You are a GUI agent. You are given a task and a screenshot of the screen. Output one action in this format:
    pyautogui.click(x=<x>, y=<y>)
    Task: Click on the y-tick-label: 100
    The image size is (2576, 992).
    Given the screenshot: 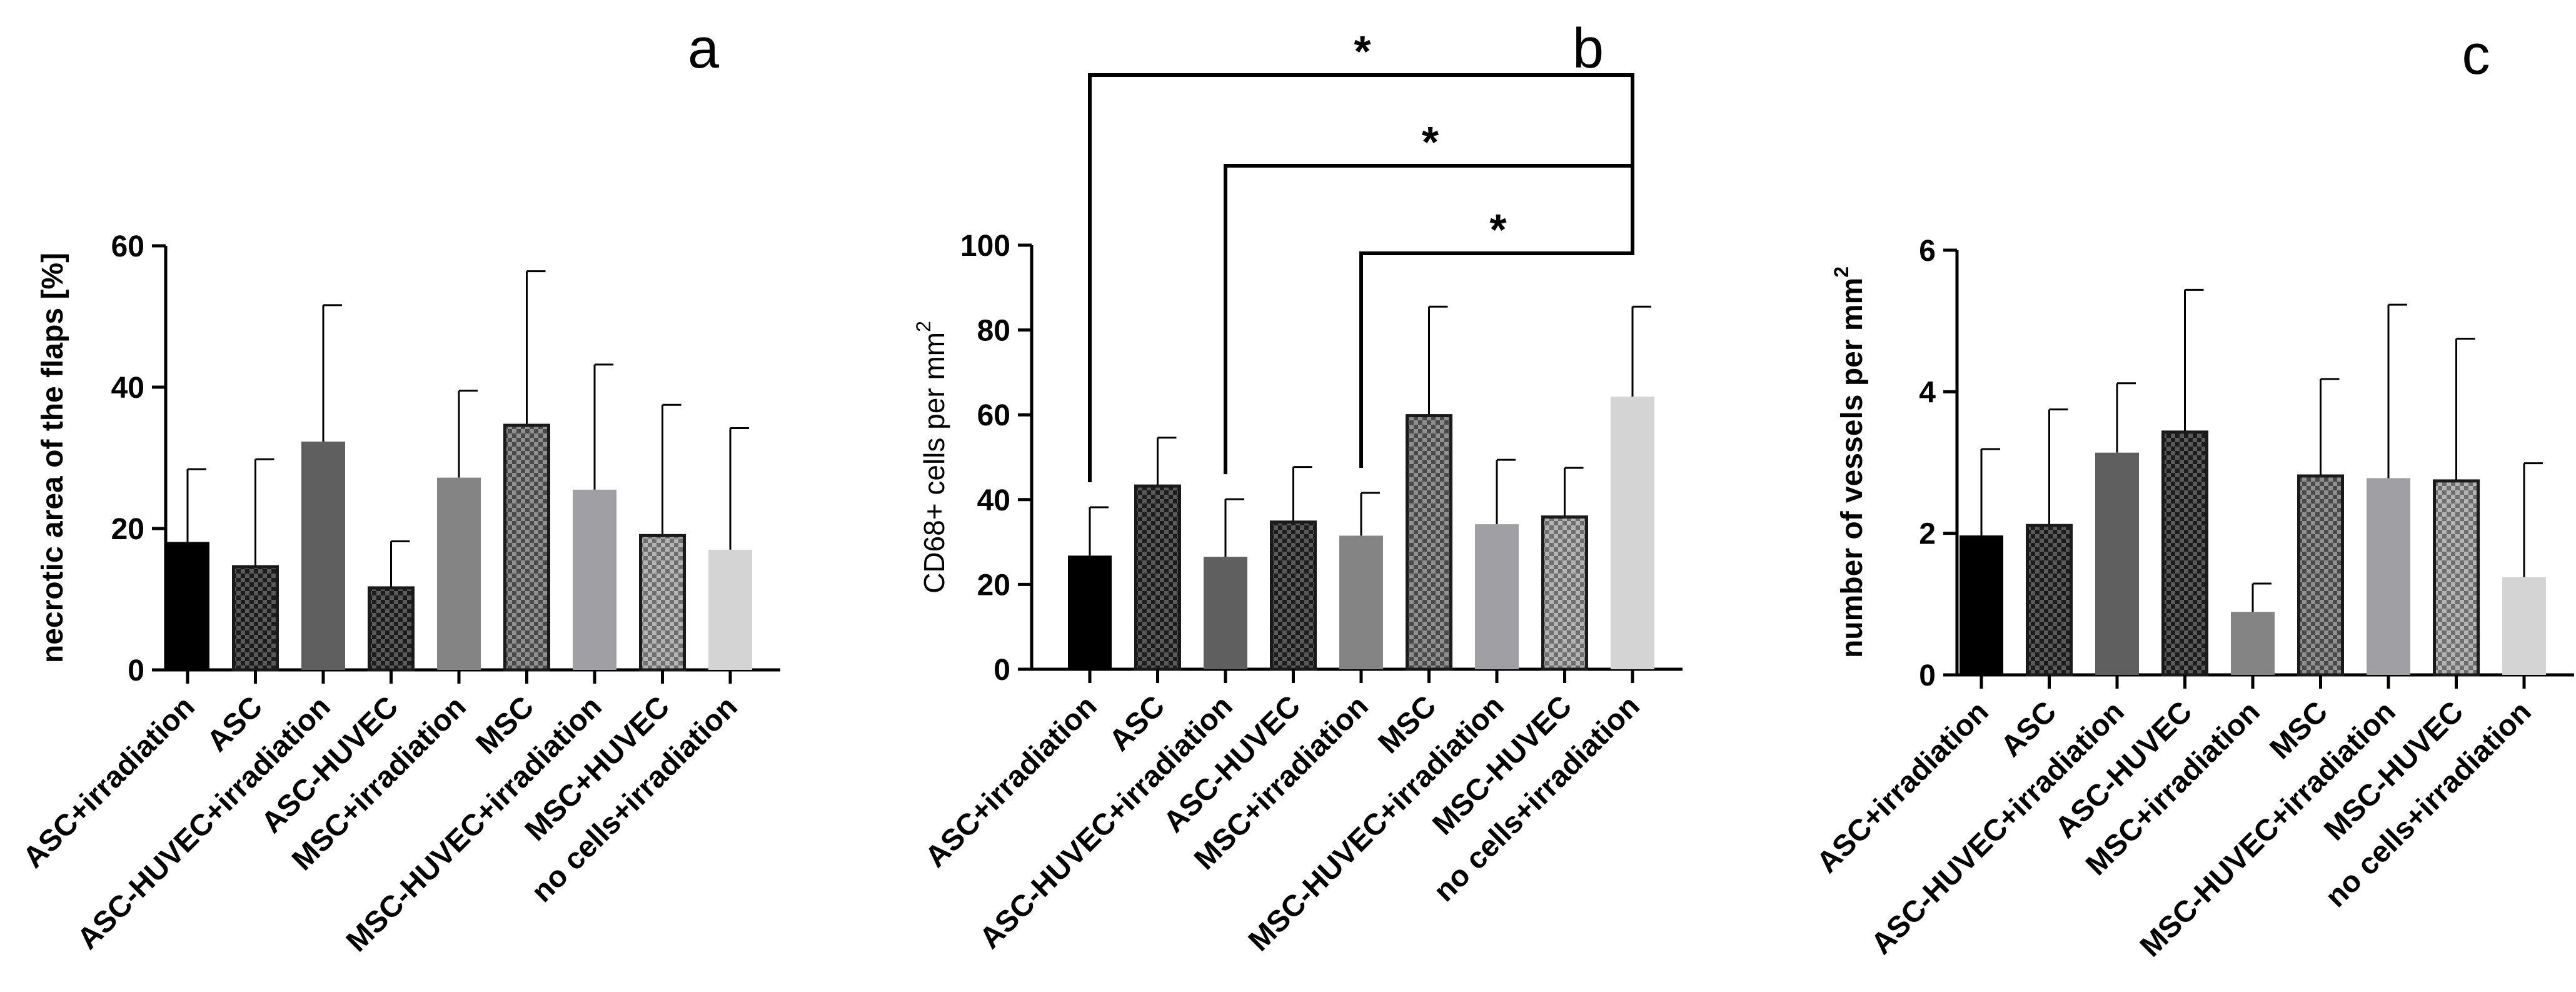 What is the action you would take?
    pyautogui.click(x=985, y=246)
    